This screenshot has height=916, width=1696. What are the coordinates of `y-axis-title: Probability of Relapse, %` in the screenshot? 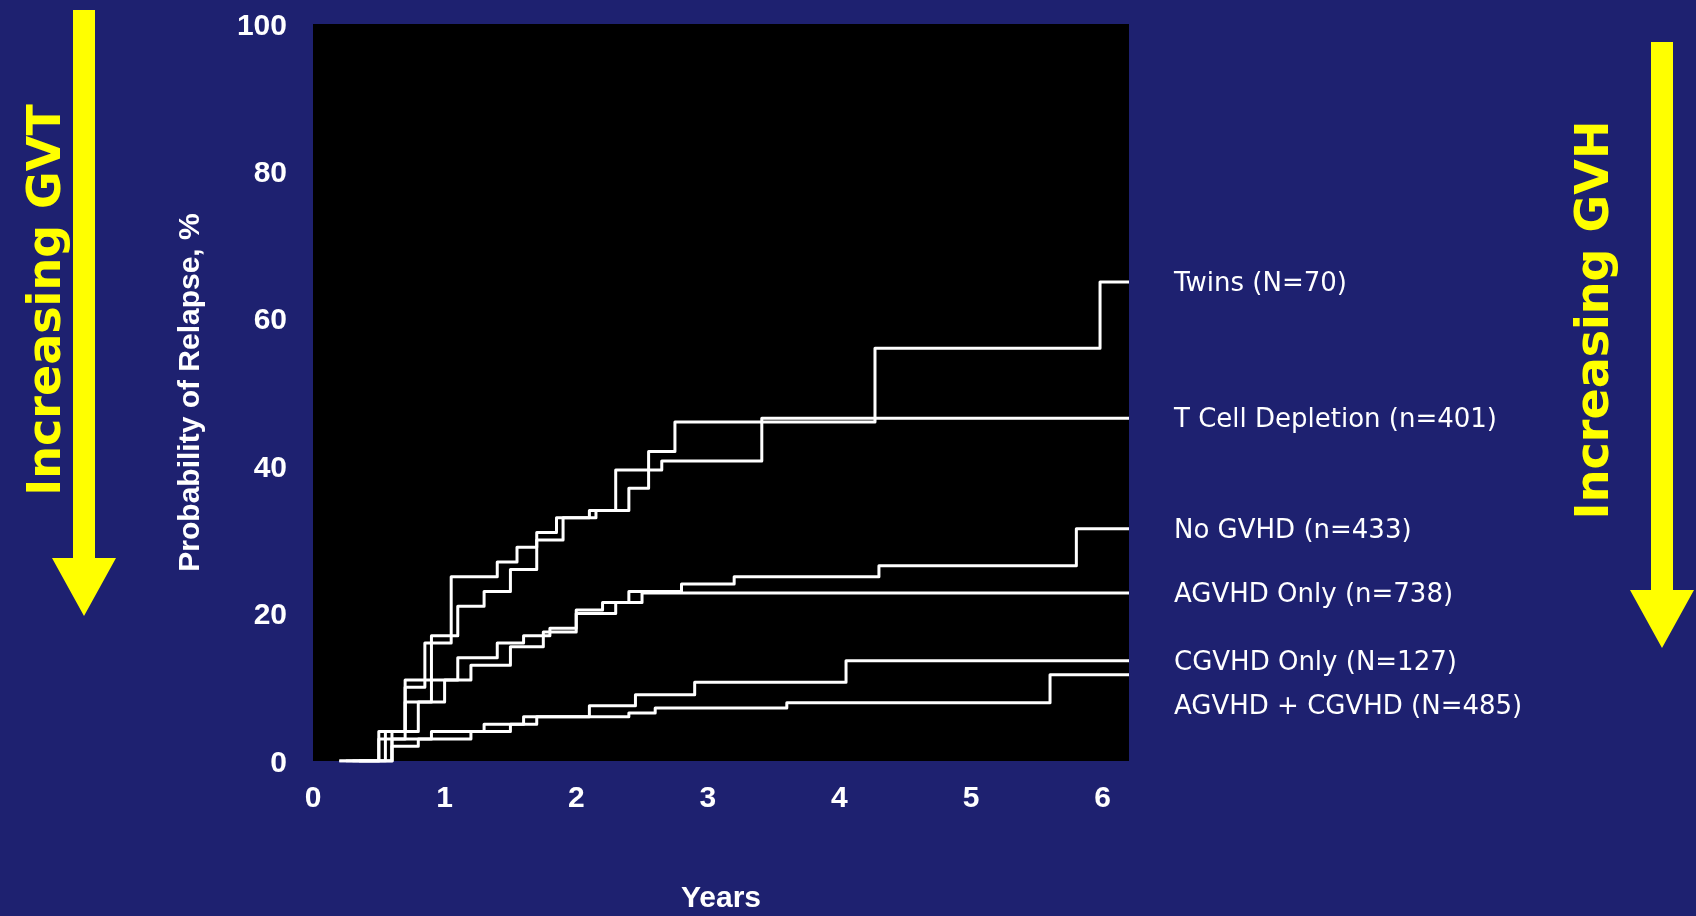 It's located at (188, 392).